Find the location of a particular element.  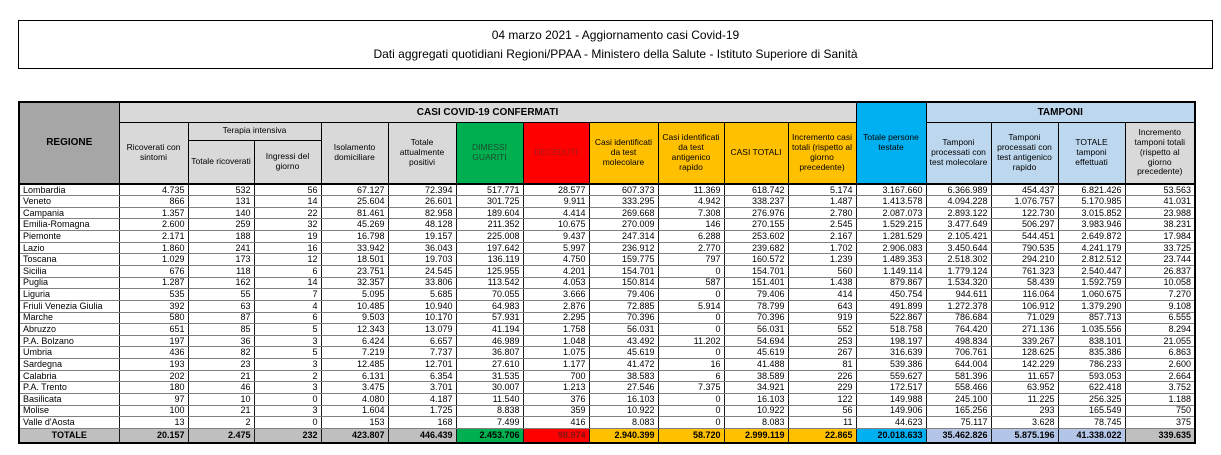

value-cell: 1.487 is located at coordinates (822, 201).